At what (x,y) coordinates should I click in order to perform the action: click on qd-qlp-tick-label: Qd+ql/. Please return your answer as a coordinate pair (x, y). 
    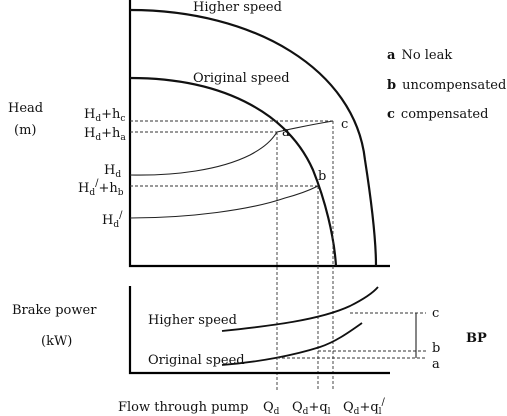
    Looking at the image, I should click on (364, 406).